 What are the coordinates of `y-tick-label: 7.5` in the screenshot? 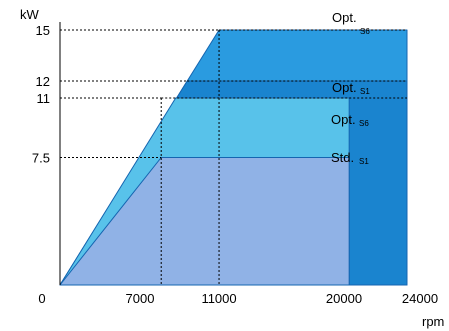 It's located at (41, 158).